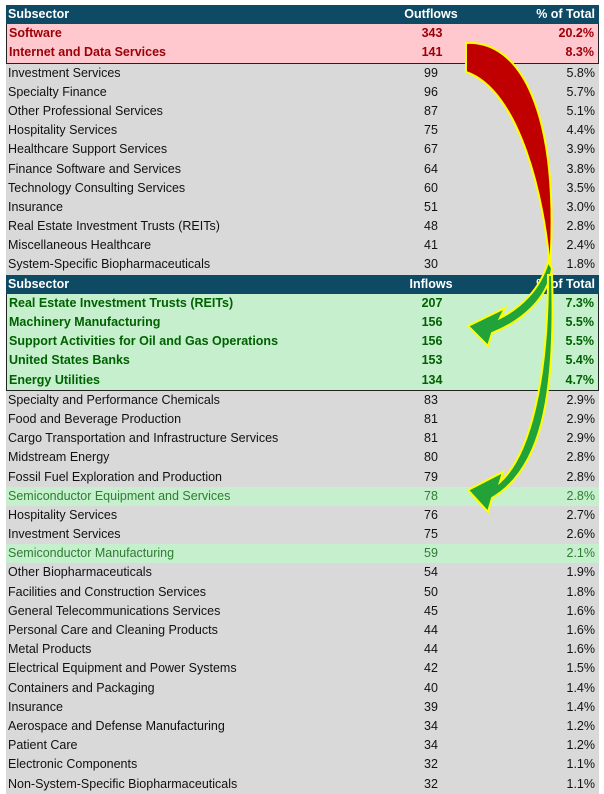  Describe the element at coordinates (109, 264) in the screenshot. I see `subsector-cell: System-Specific Biopharmaceuticals` at that location.